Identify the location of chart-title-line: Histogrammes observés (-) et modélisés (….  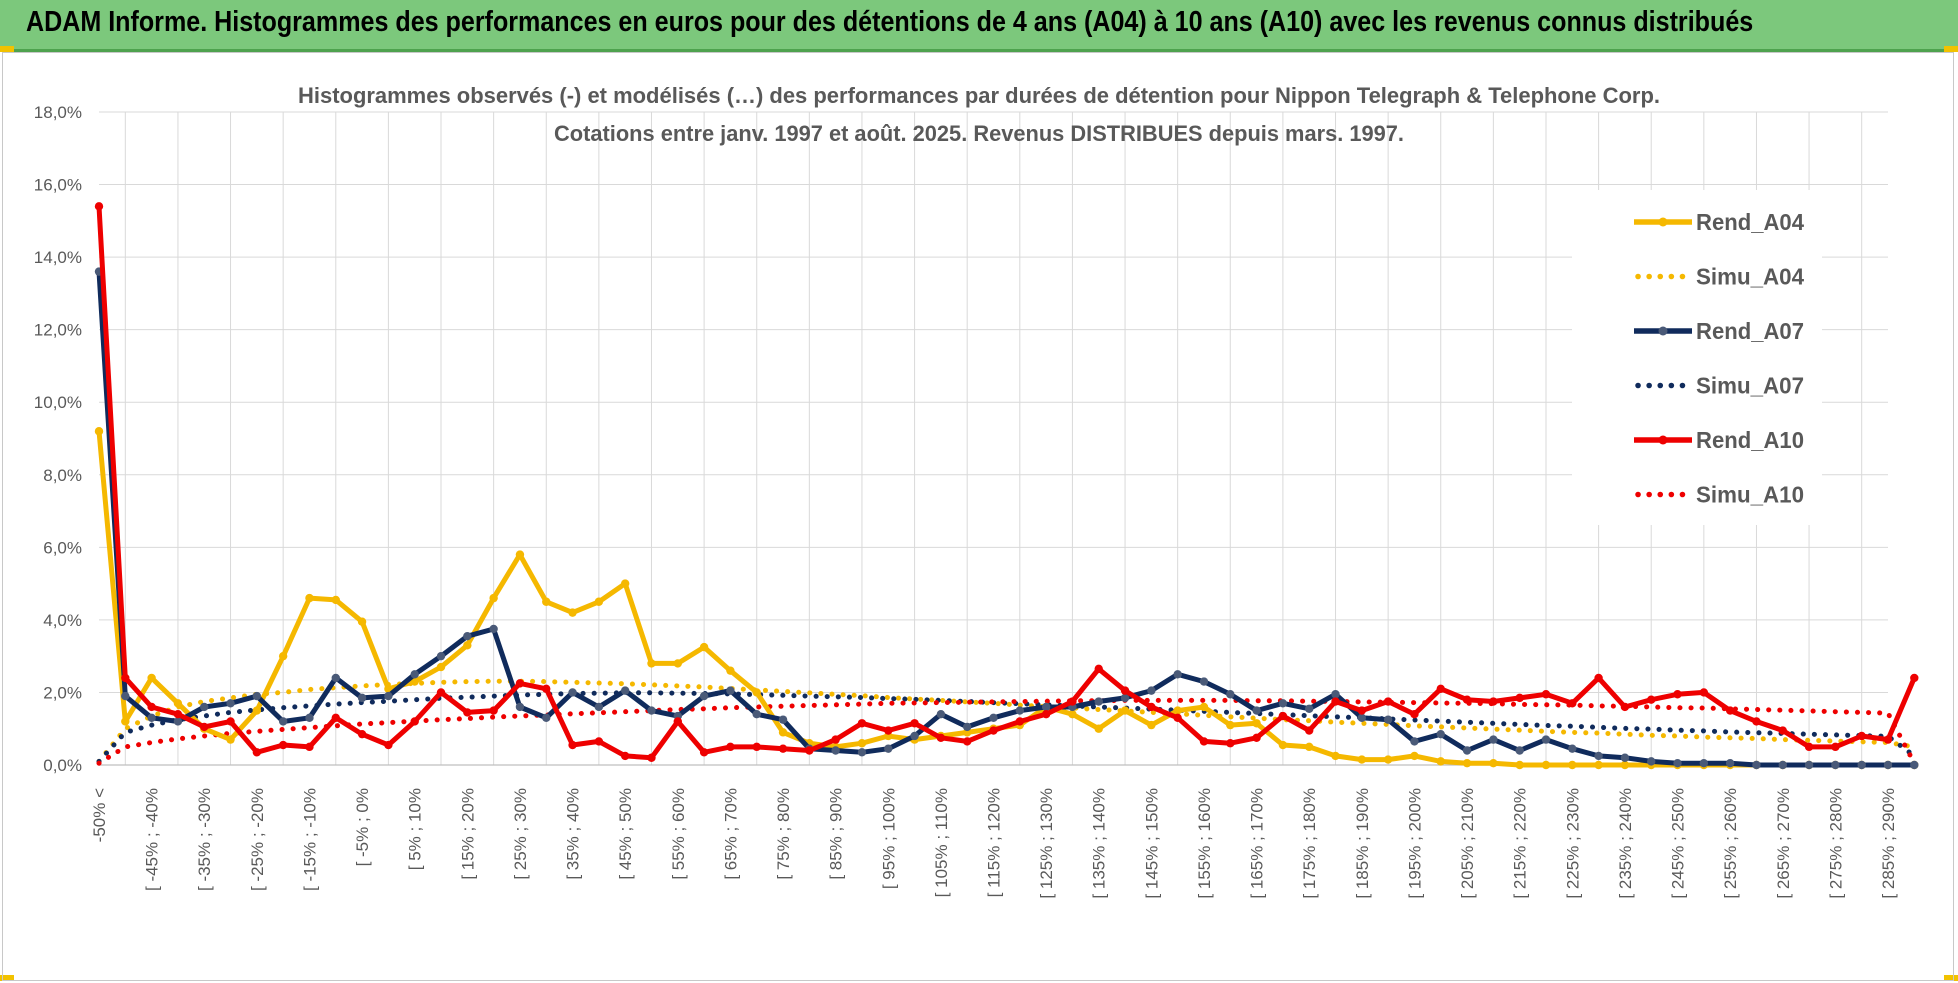
(979, 95).